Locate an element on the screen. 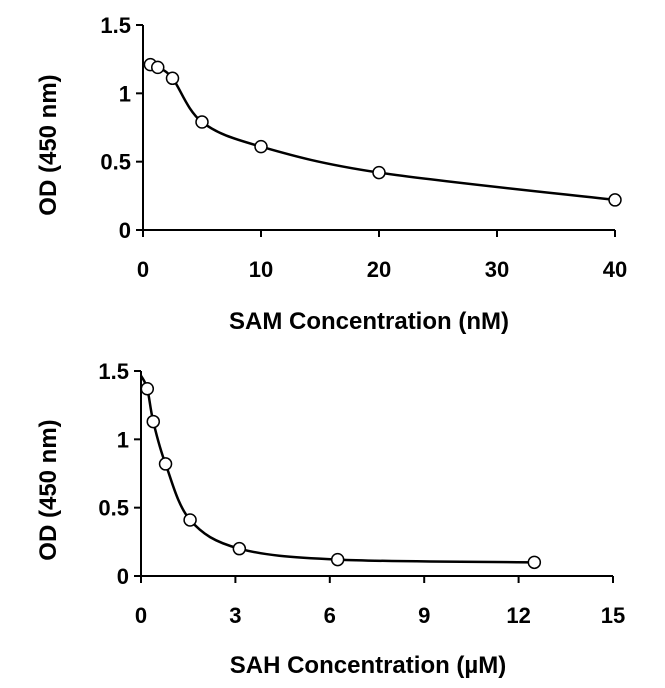 The height and width of the screenshot is (688, 665). sam-x-tick-label: 20 is located at coordinates (379, 269).